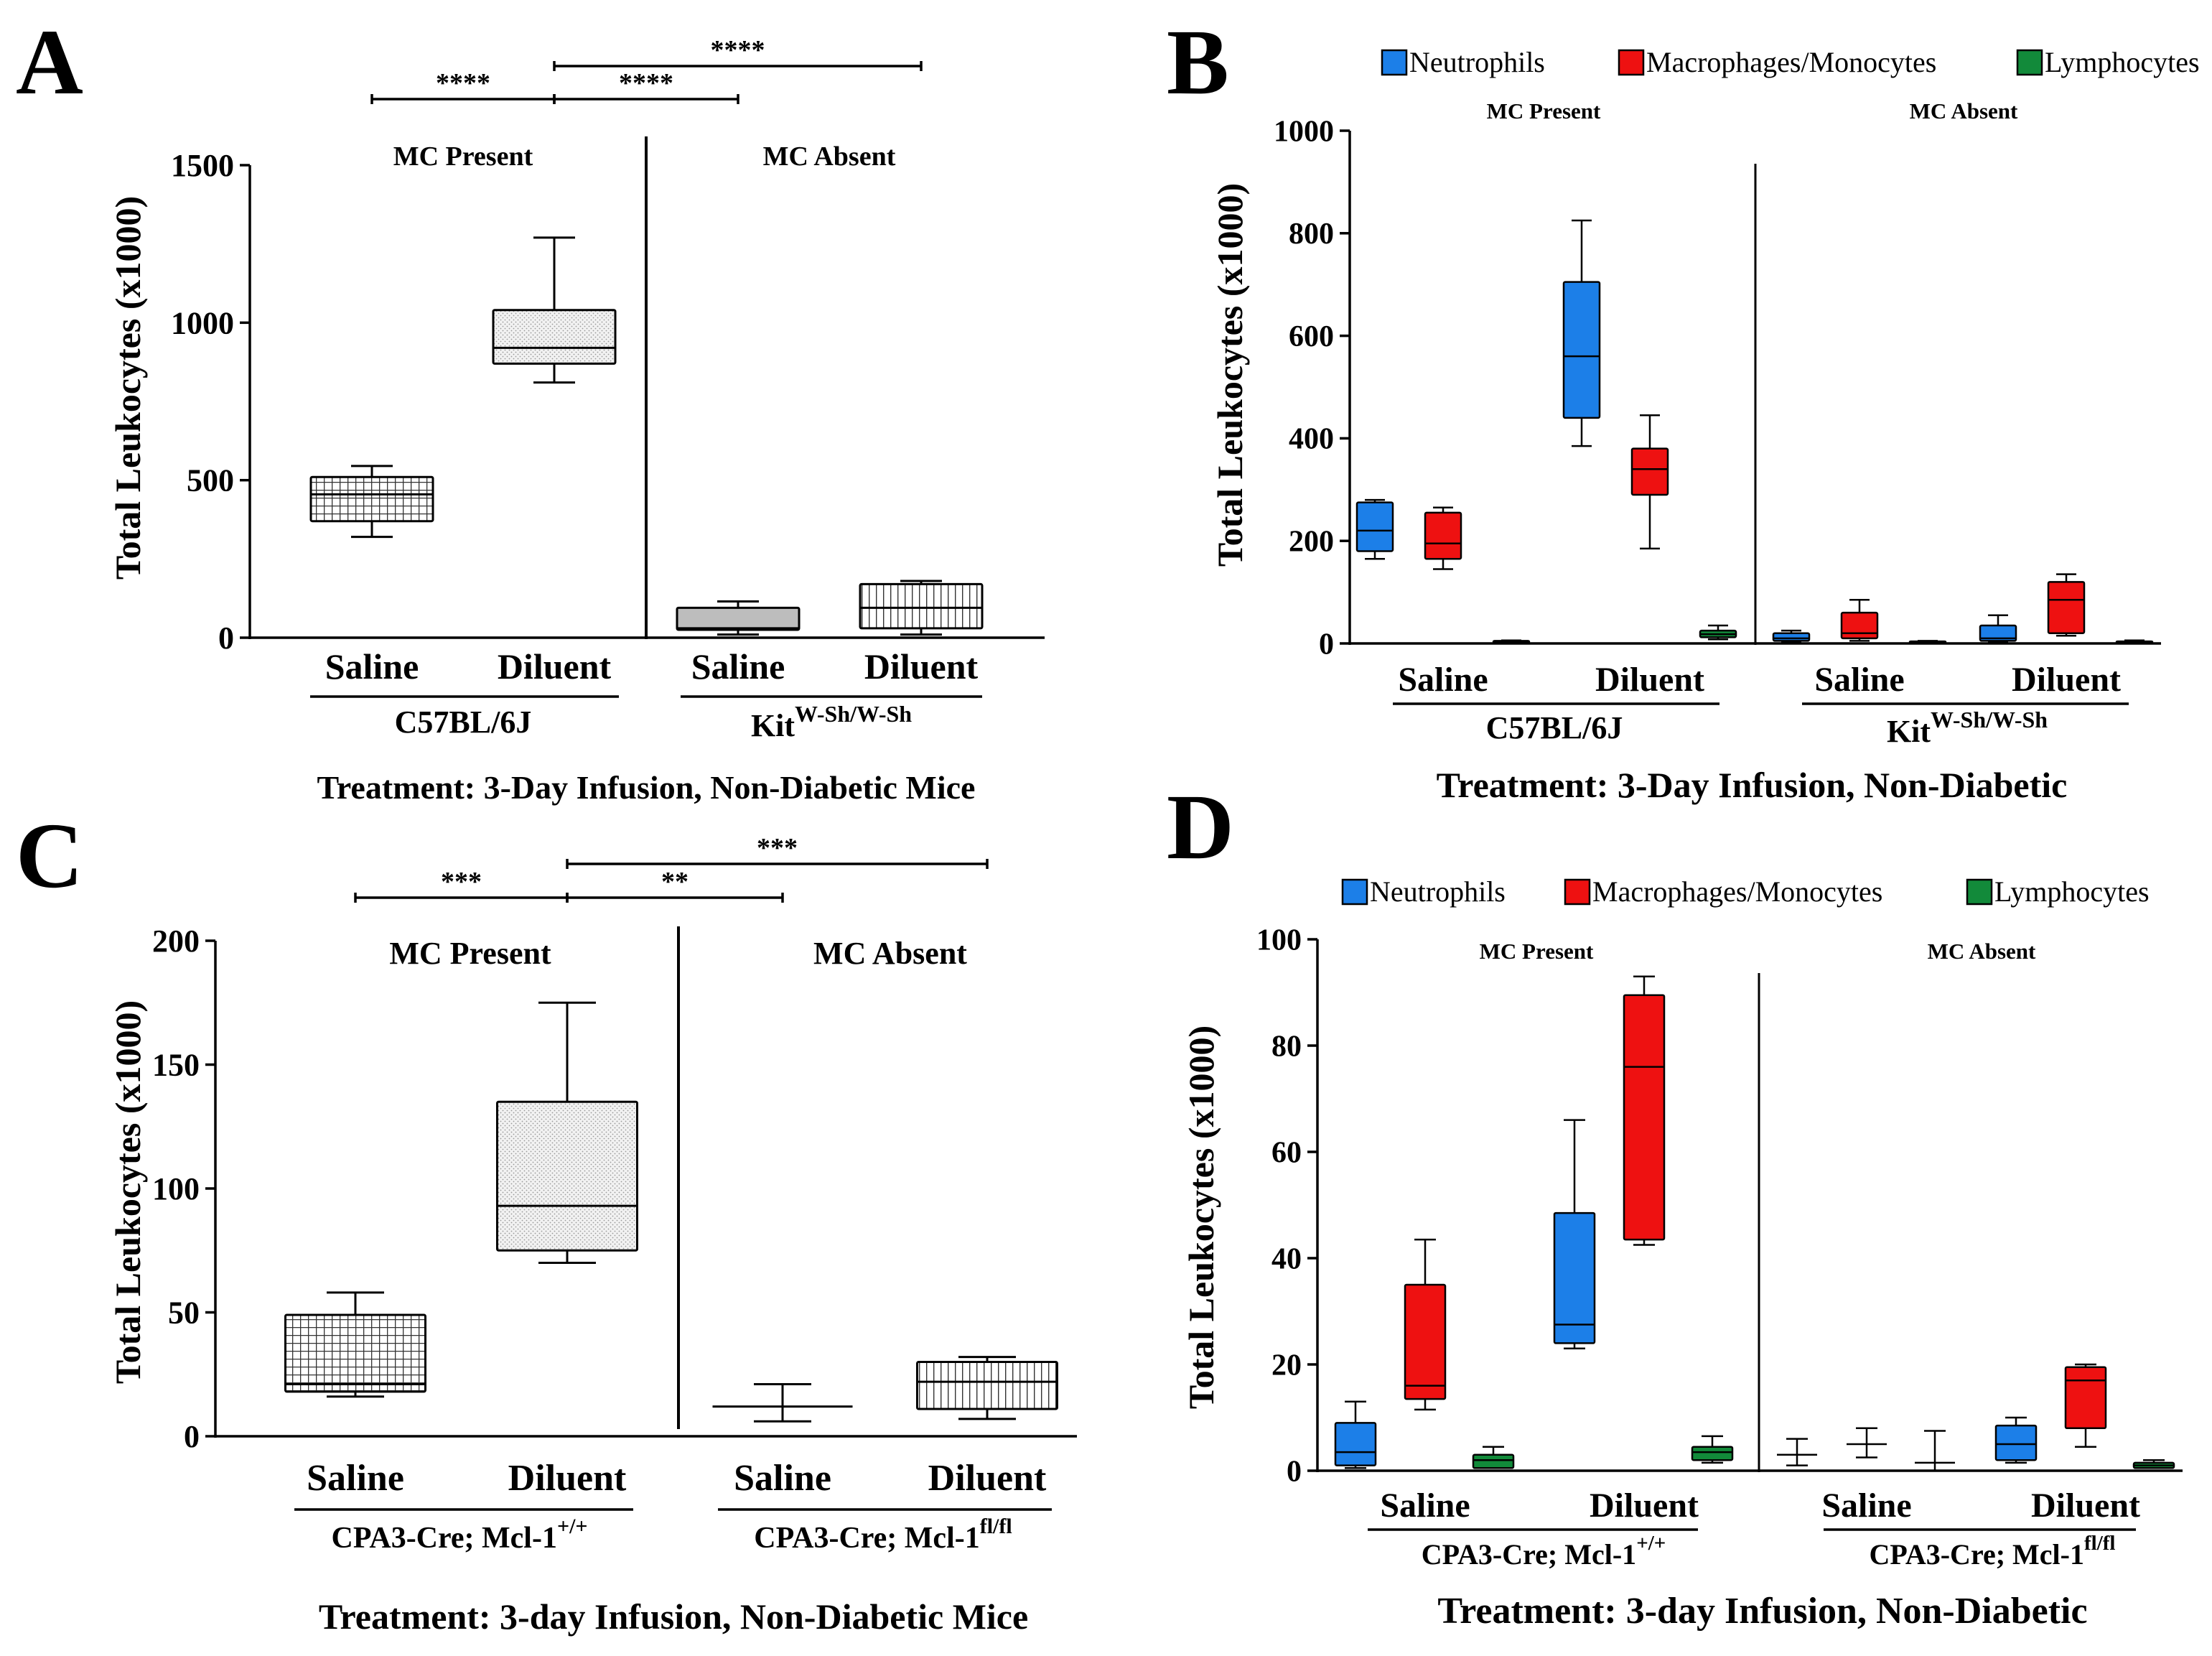 This screenshot has height=1656, width=2212. I want to click on y-tick-label: 500, so click(210, 480).